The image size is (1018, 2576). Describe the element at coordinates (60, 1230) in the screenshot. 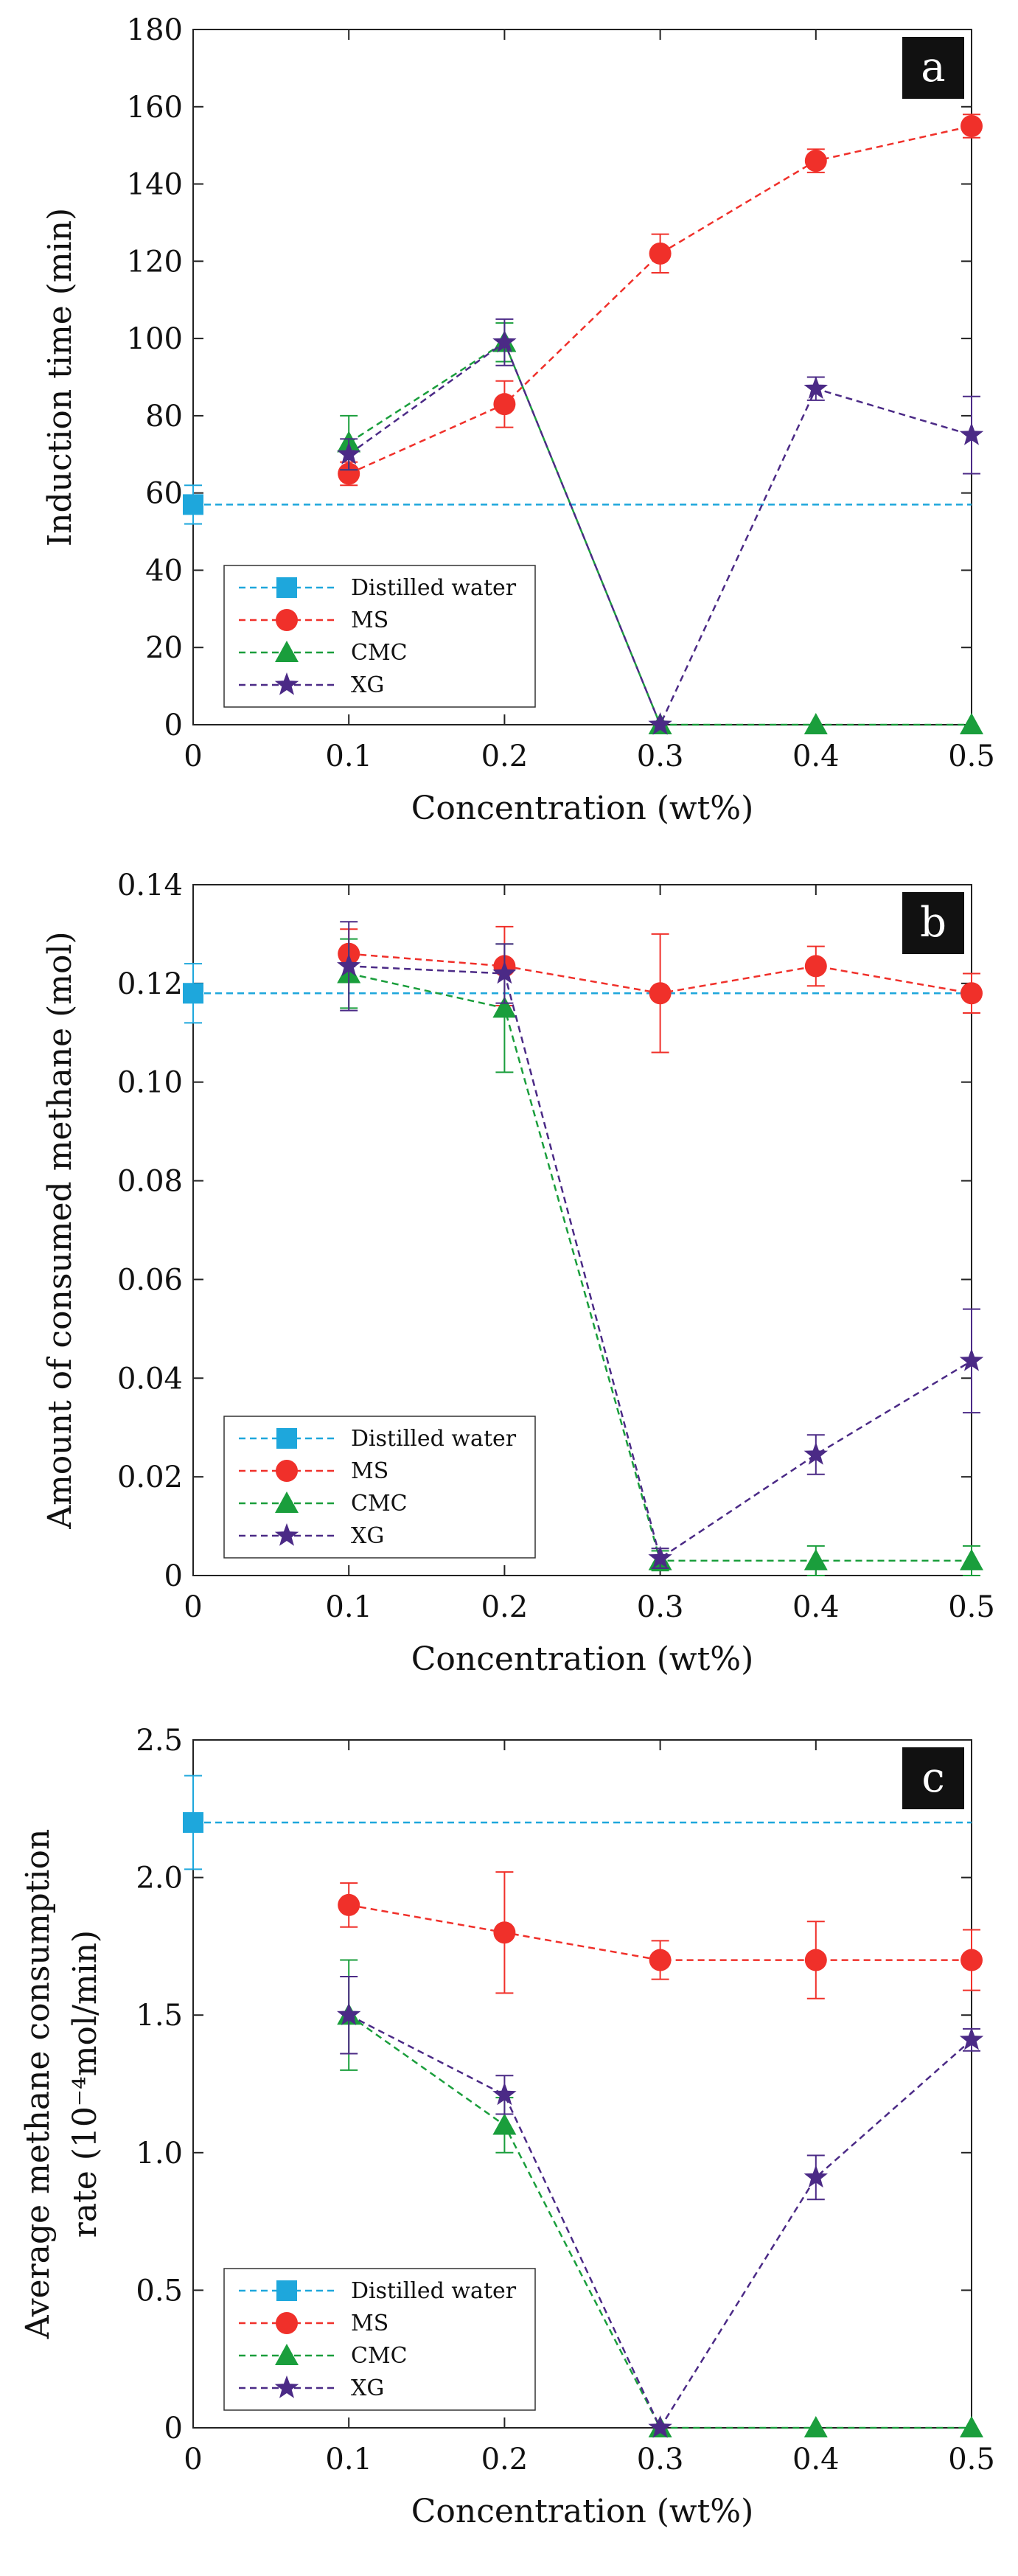

I see `y-axis-label: Amount of consumed methane (mol)` at that location.